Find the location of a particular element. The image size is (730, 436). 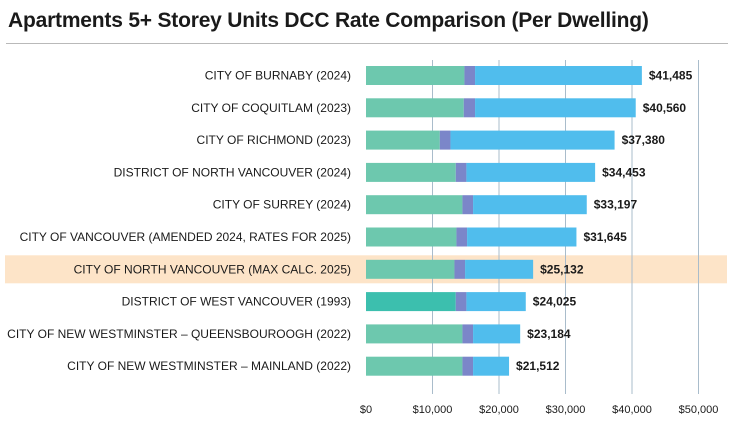

value-label: $33,197 is located at coordinates (616, 205).